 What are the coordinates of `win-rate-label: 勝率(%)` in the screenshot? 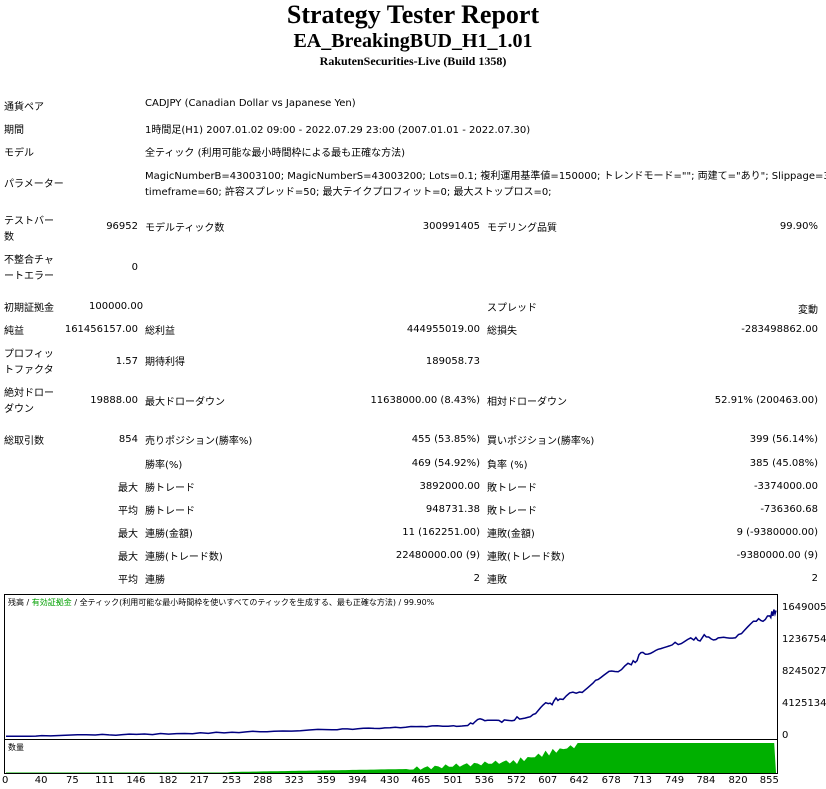 It's located at (164, 465).